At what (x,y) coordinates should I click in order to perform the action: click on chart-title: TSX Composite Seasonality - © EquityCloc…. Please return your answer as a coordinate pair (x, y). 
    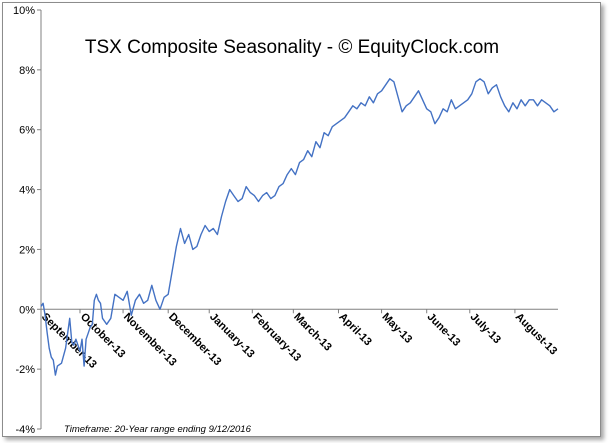
    Looking at the image, I should click on (292, 47).